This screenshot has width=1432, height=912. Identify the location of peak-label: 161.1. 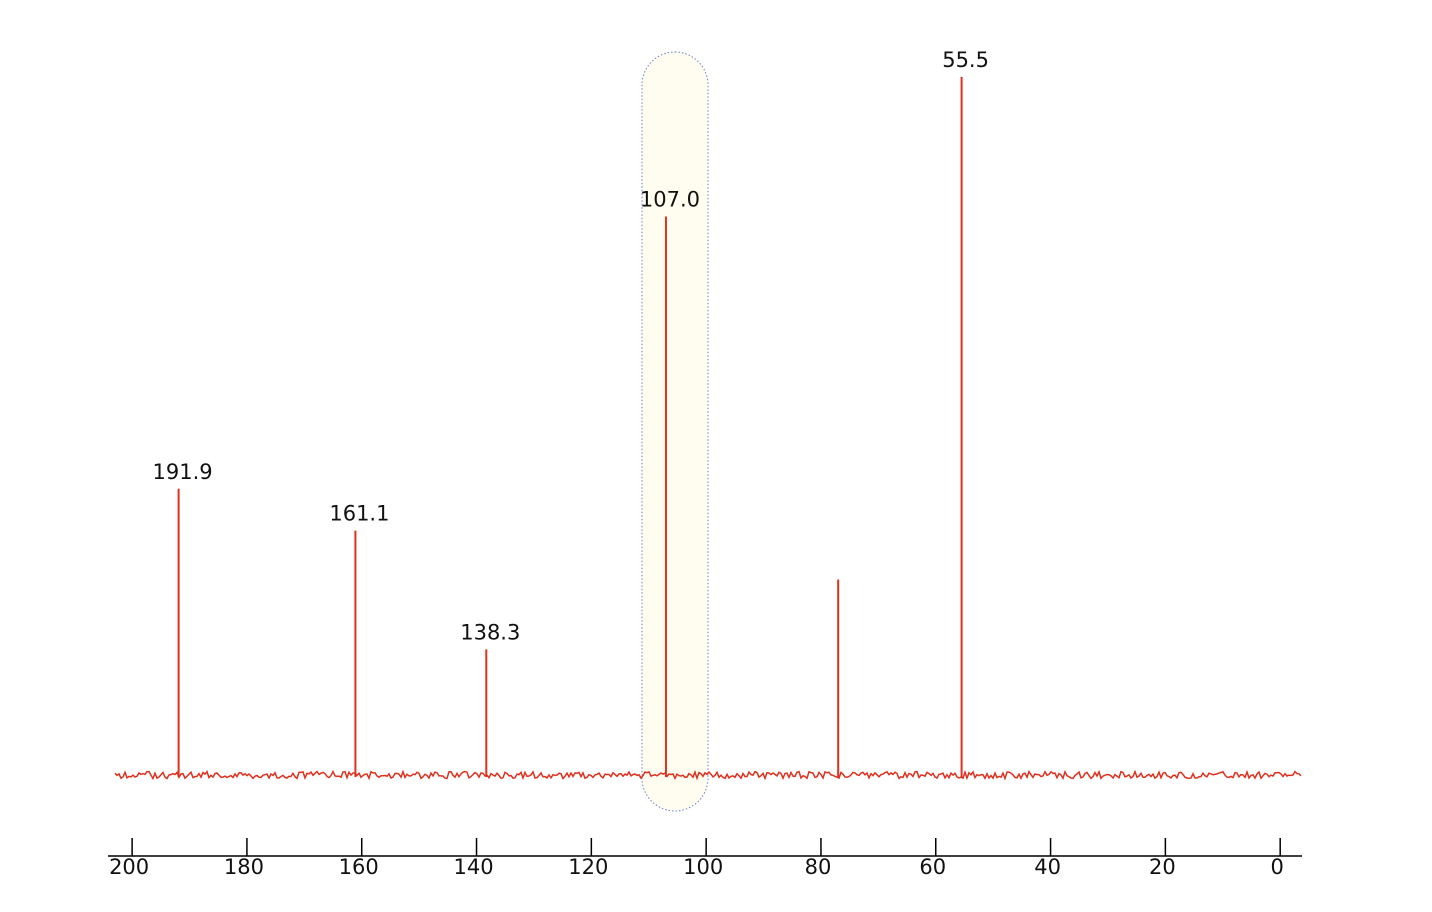
(359, 514).